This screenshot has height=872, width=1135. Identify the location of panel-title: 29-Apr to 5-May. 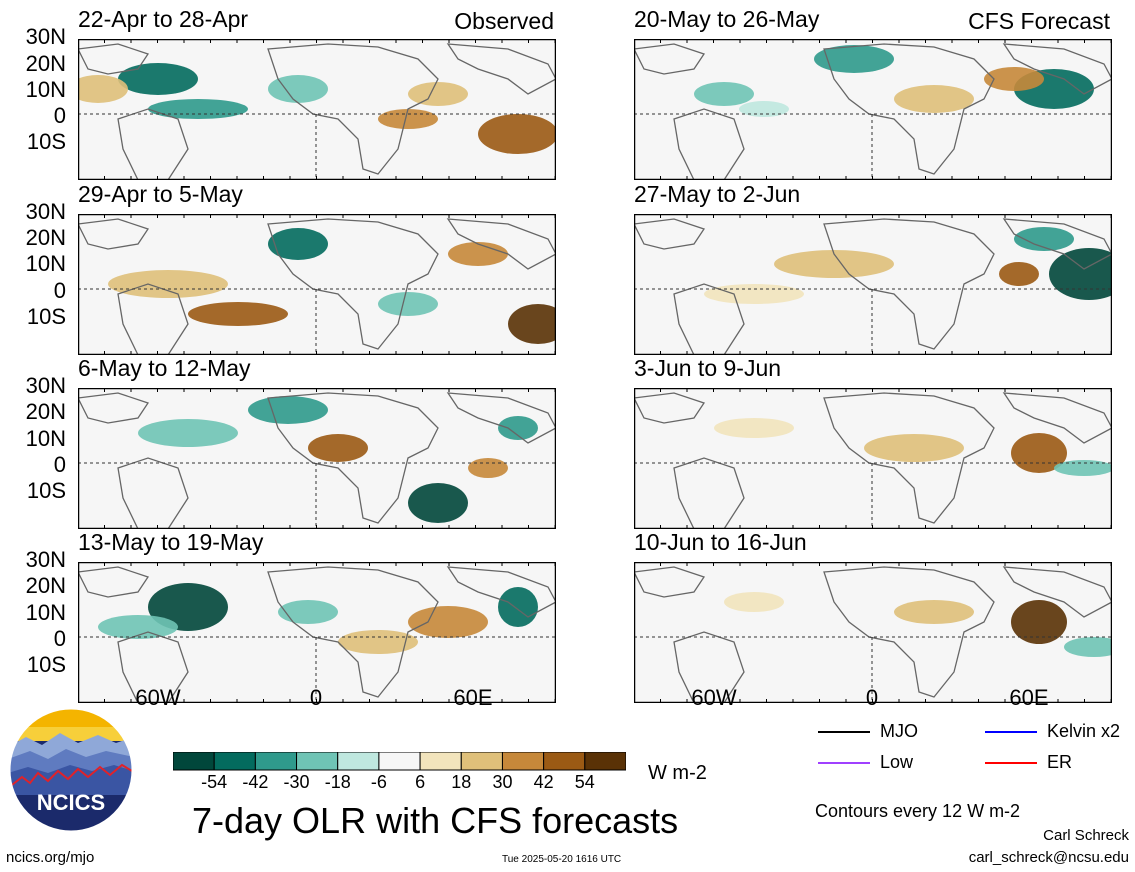
(160, 194).